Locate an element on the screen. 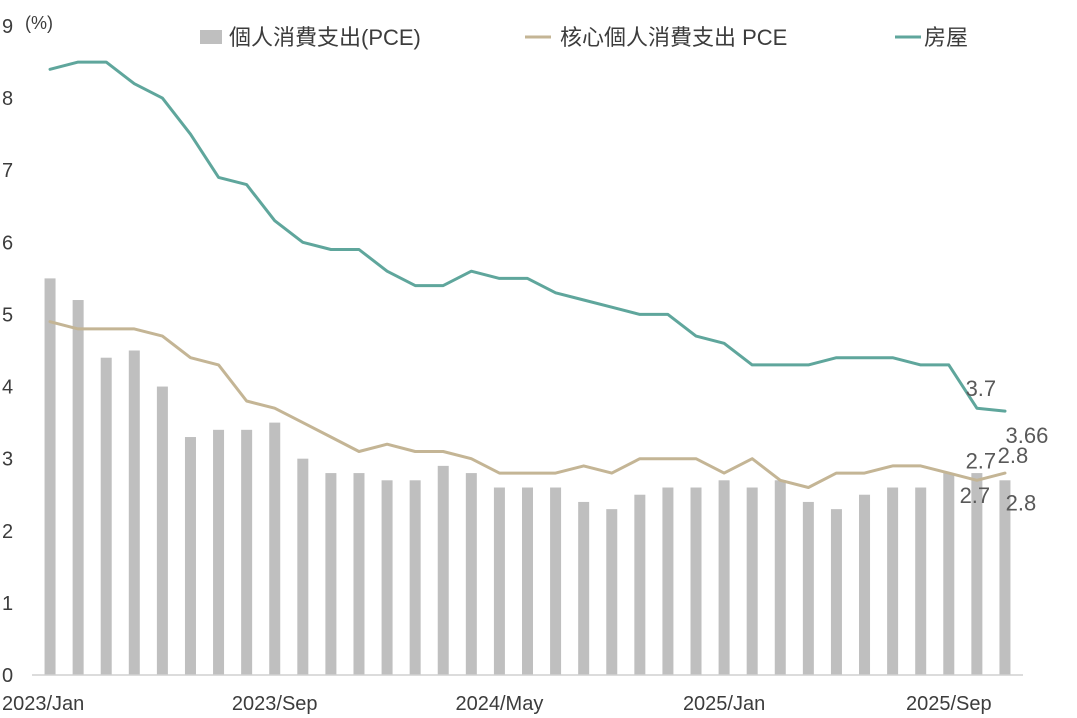 Image resolution: width=1077 pixels, height=718 pixels. legend-label: 房屋 is located at coordinates (946, 37).